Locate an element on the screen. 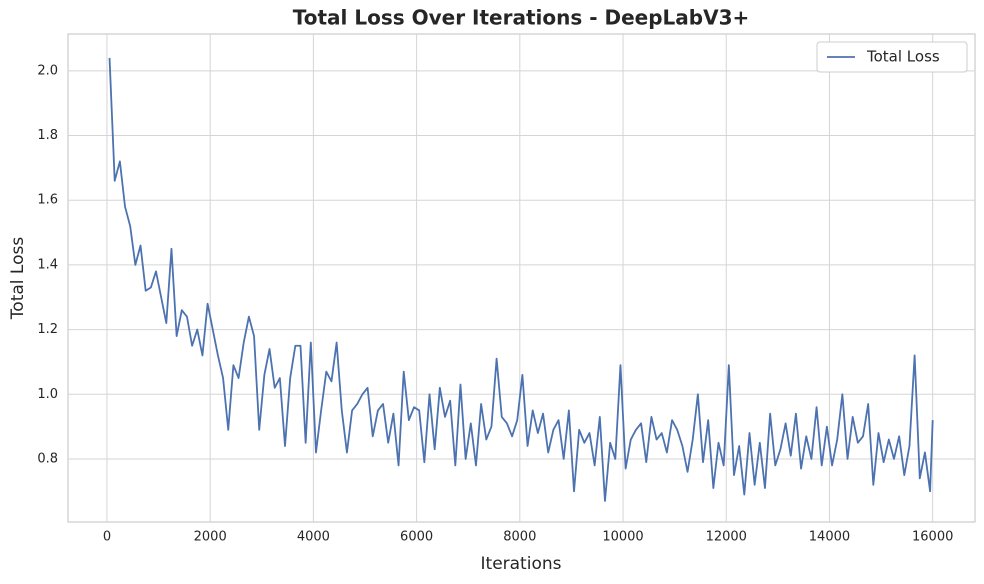 This screenshot has height=584, width=984. chart-title: Total Loss Over Iterations - DeepLabV3+ is located at coordinates (521, 18).